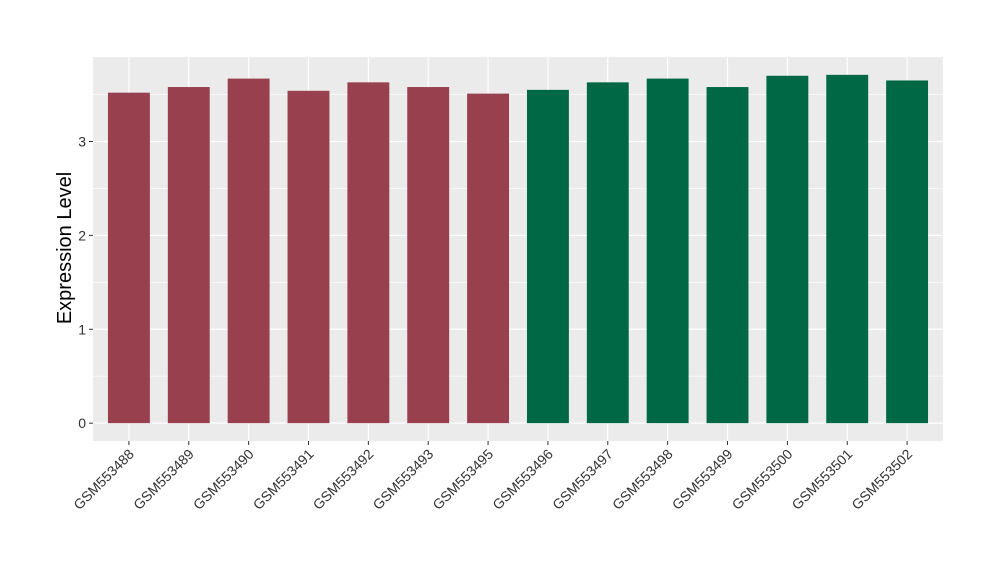 Image resolution: width=1000 pixels, height=580 pixels. Describe the element at coordinates (82, 329) in the screenshot. I see `y-tick-label: 1` at that location.